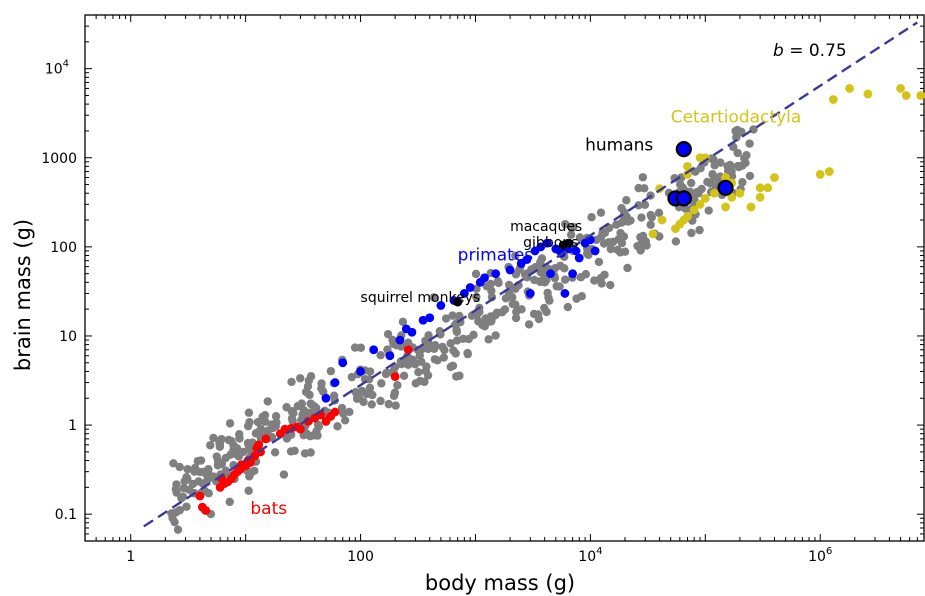 Image resolution: width=925 pixels, height=596 pixels. I want to click on y-tick-label: 10, so click(68, 337).